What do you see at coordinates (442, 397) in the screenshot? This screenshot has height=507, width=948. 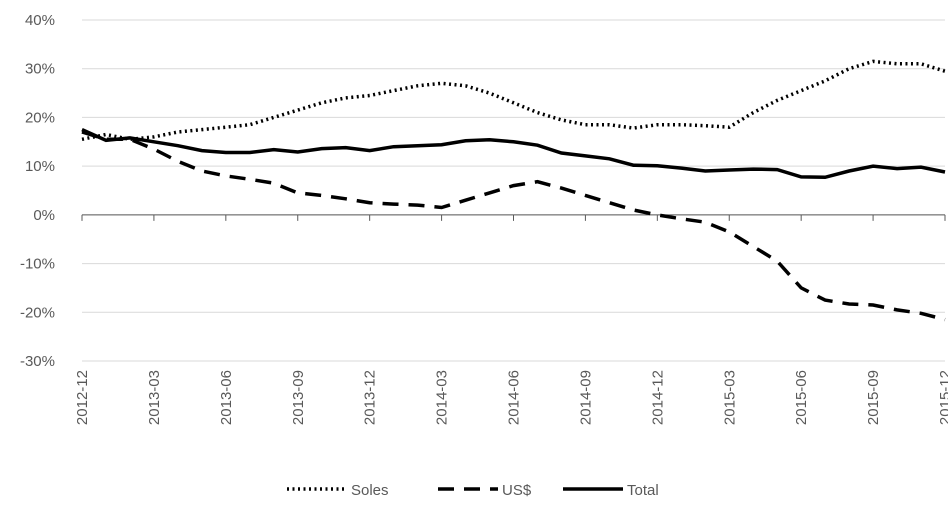 I see `x-tick-label: 2014-03` at bounding box center [442, 397].